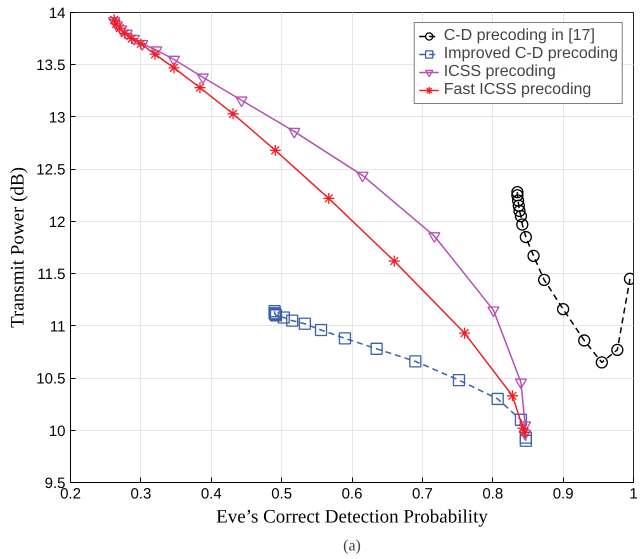  Describe the element at coordinates (51, 379) in the screenshot. I see `y-tick-label: 10.5` at that location.